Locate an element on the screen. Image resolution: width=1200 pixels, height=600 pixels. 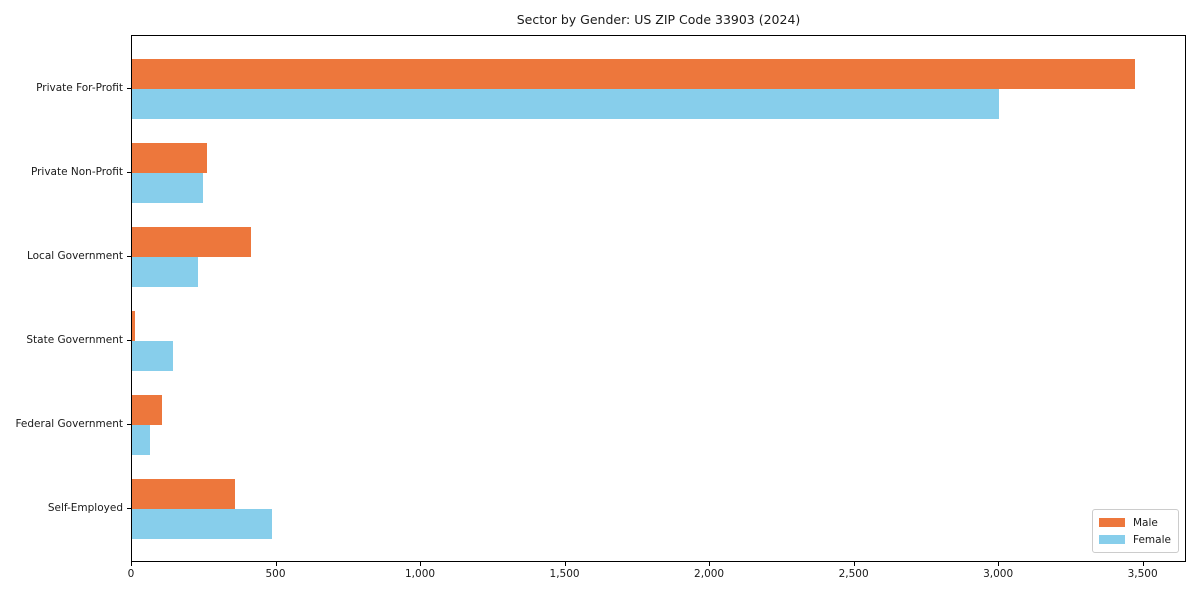
bar-male-self-employed is located at coordinates (183, 494).